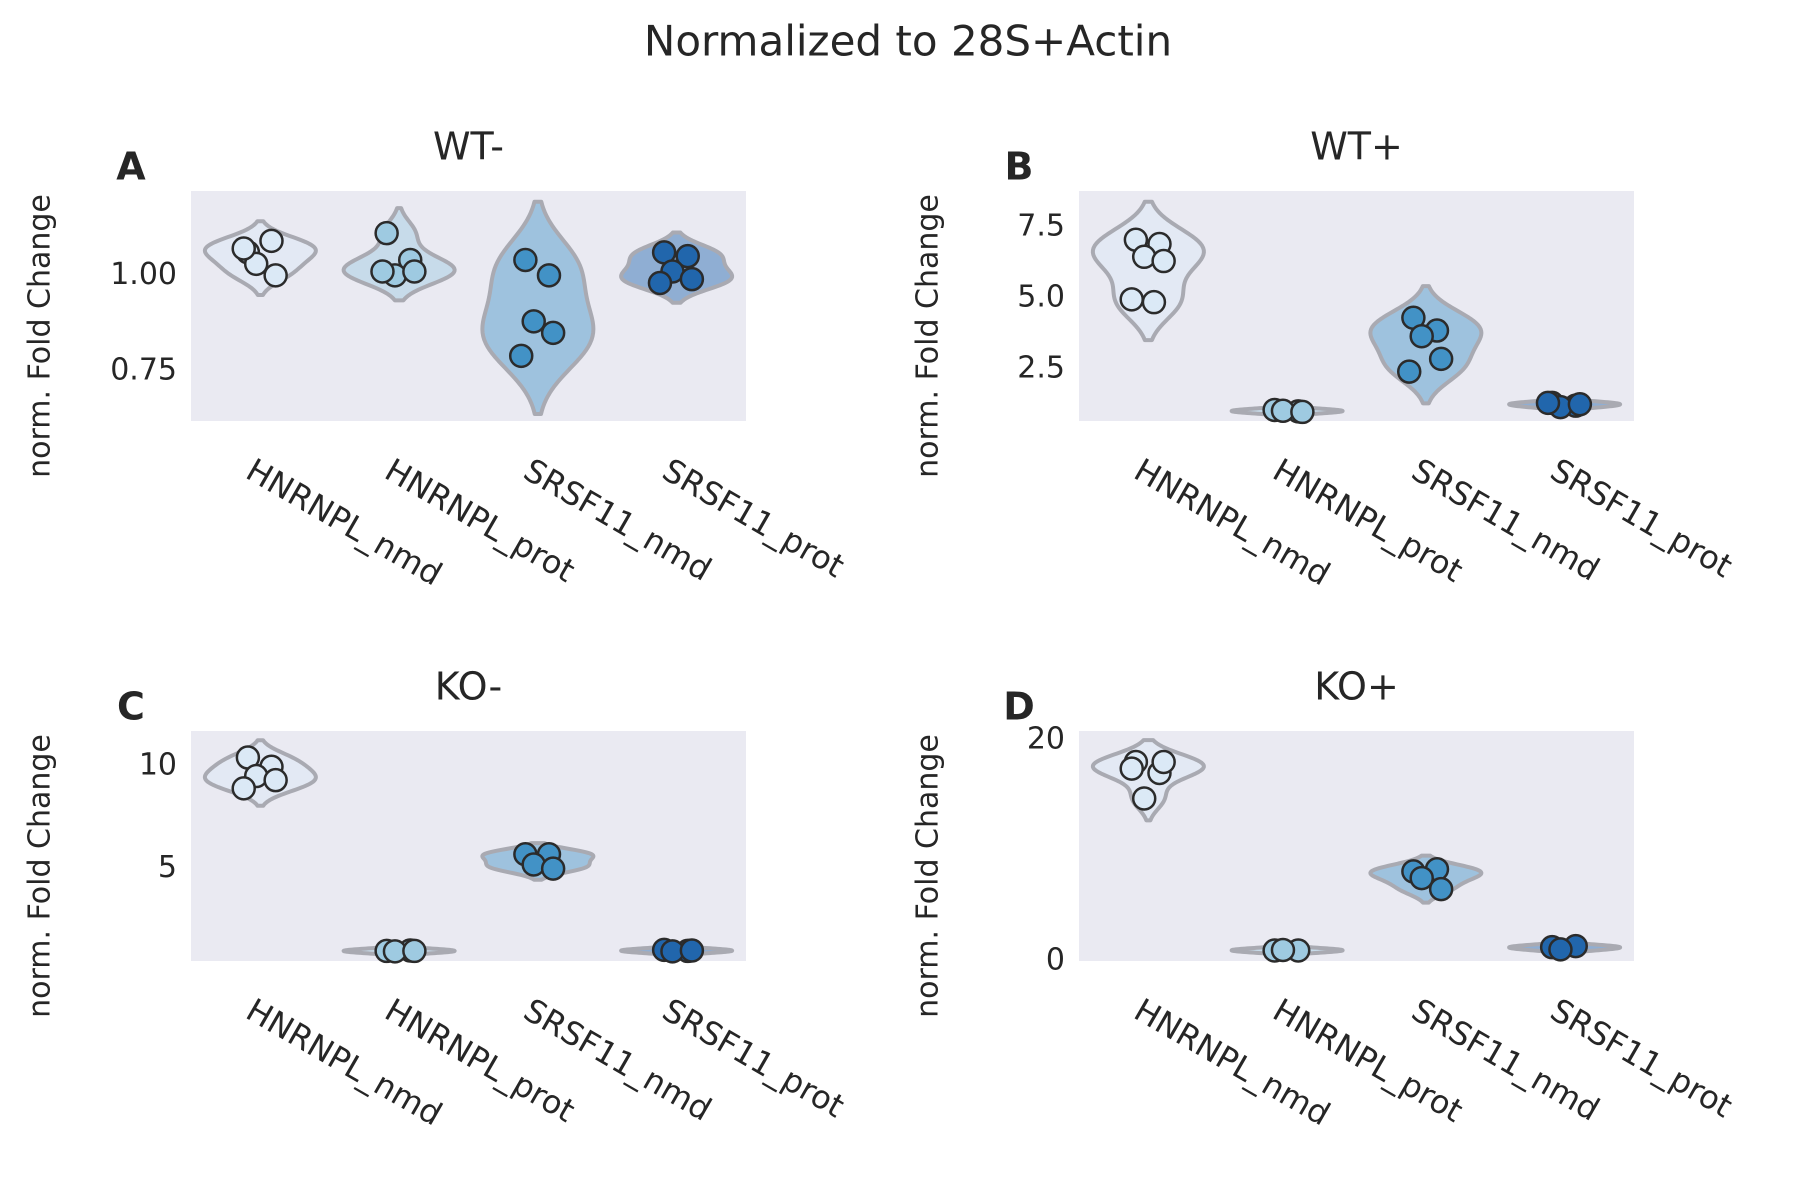 This screenshot has height=1200, width=1800. I want to click on y-tick-label: 0, so click(1055, 960).